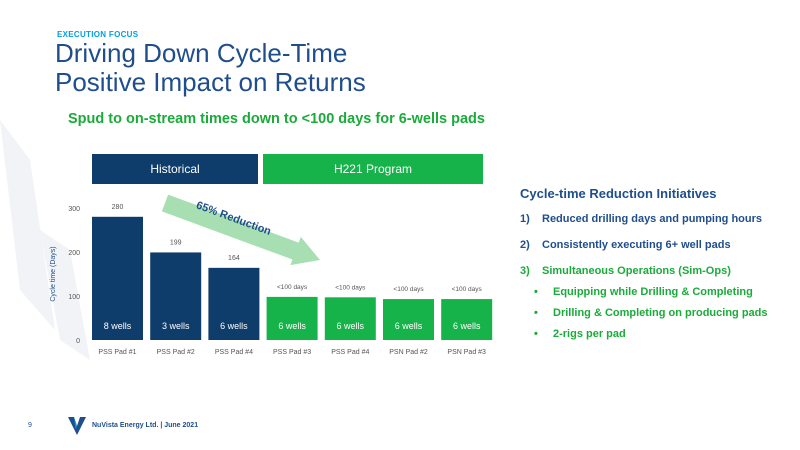  What do you see at coordinates (201, 53) in the screenshot?
I see `title-line-1: Driving Down Cycle-Time` at bounding box center [201, 53].